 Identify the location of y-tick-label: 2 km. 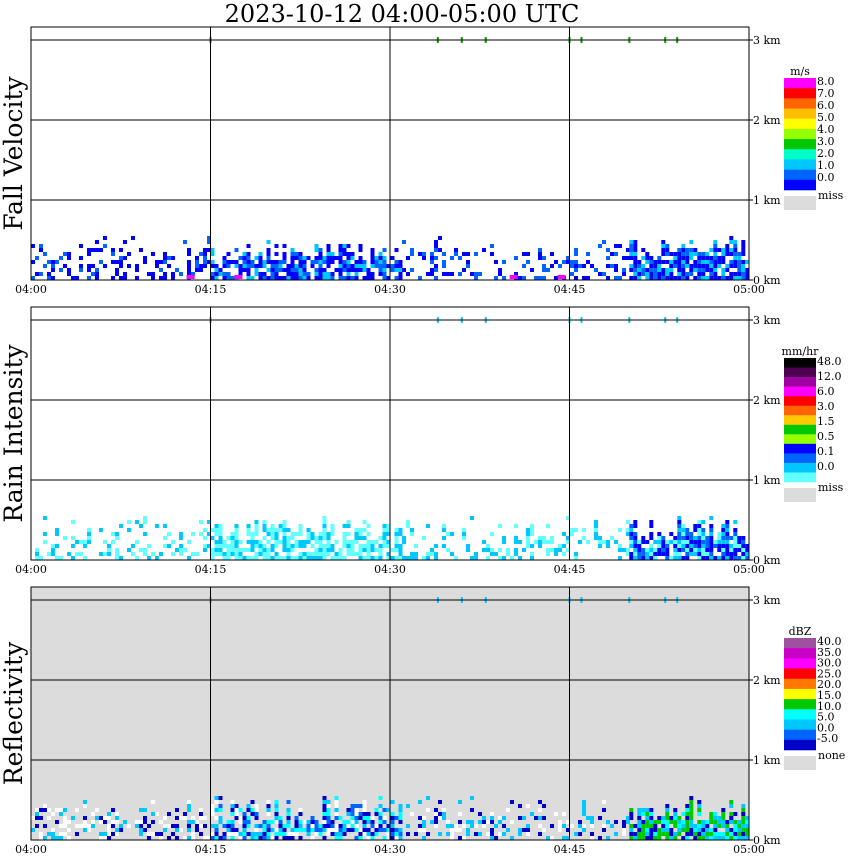
(767, 120).